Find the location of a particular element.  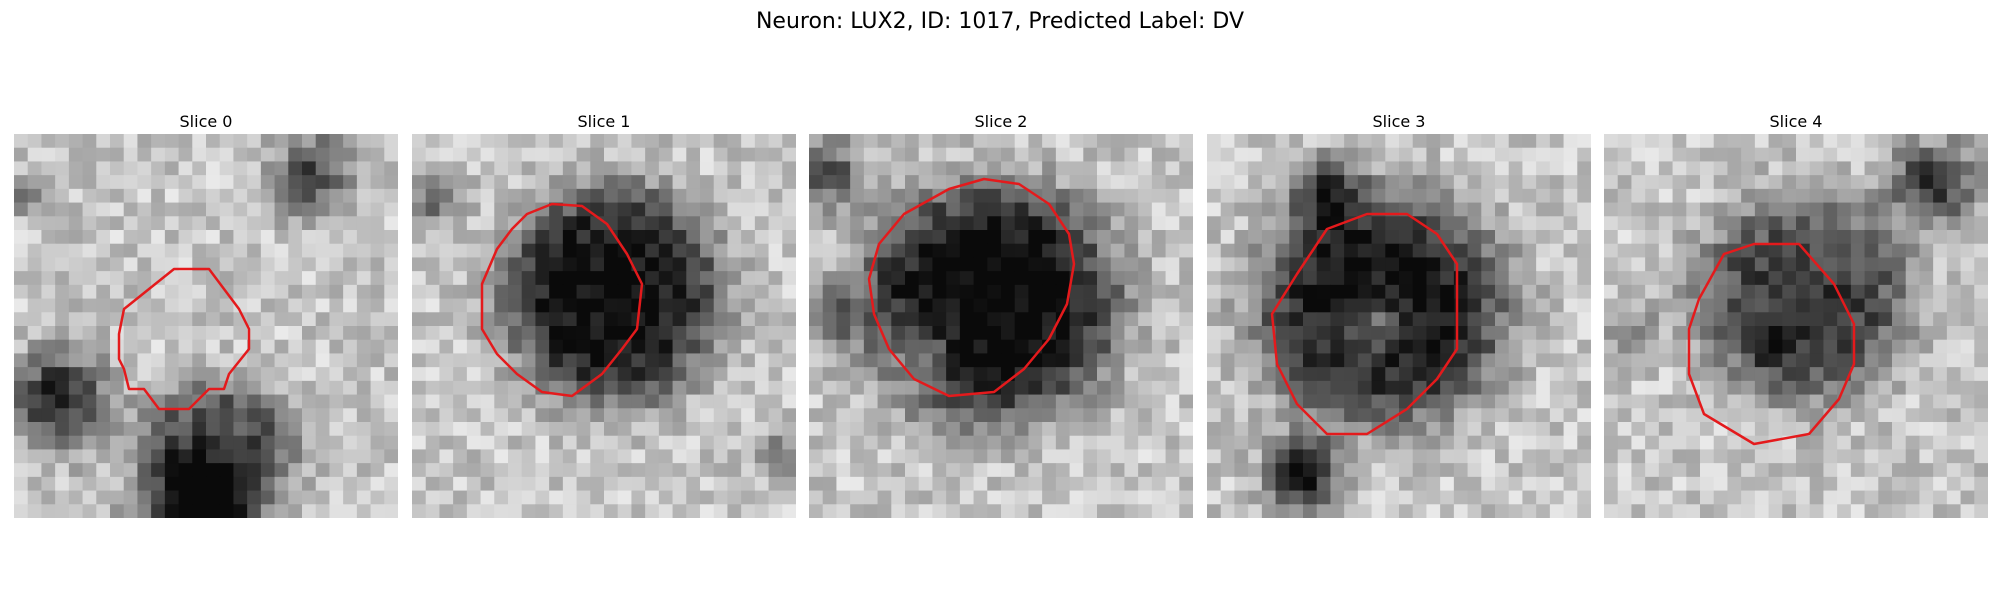

slice-title-3: Slice 3 is located at coordinates (1399, 121).